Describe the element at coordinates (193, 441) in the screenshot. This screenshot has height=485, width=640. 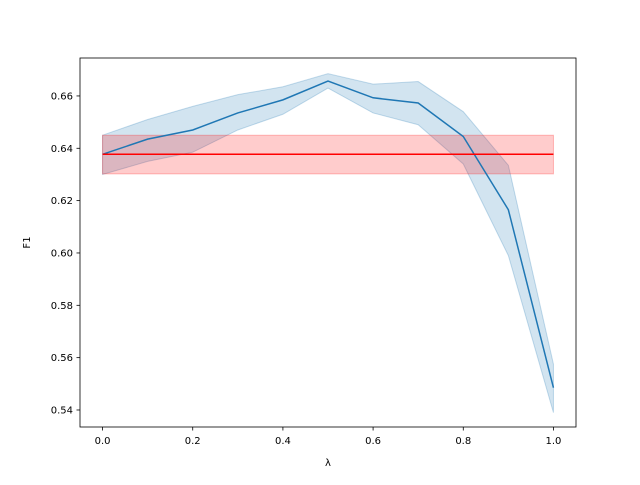
I see `x-tick-label: 0.2` at that location.